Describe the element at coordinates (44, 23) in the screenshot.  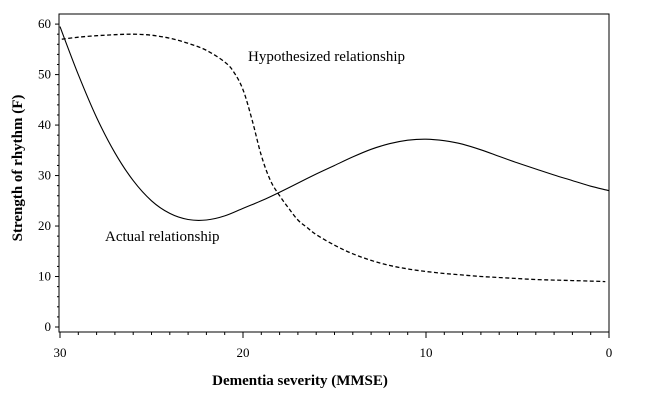
I see `y-tick-label: 60` at that location.